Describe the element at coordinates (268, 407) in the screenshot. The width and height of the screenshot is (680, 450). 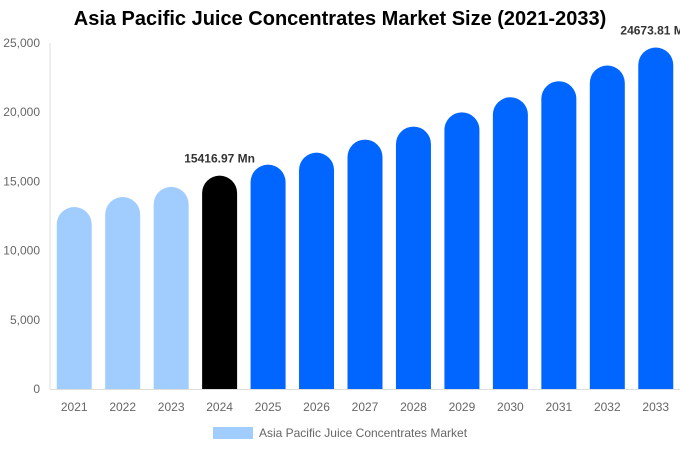
I see `x-tick-label: 2025` at that location.